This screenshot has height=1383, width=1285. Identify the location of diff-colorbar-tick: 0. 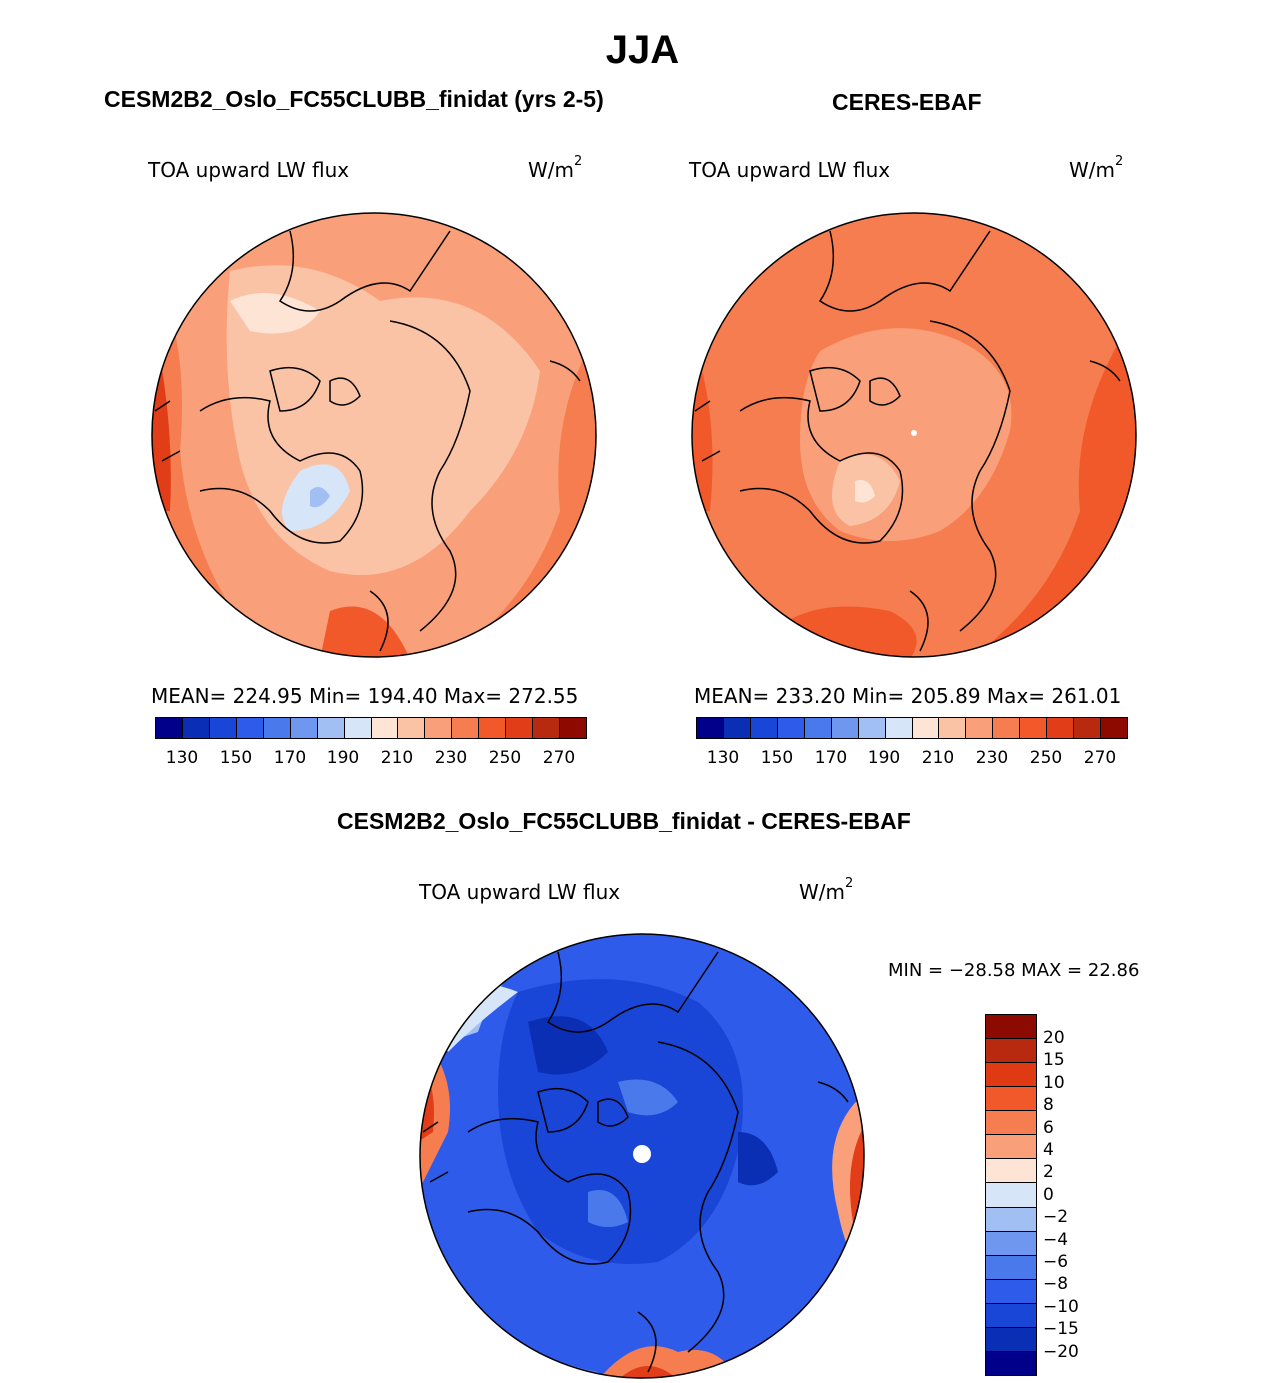
(1048, 1195).